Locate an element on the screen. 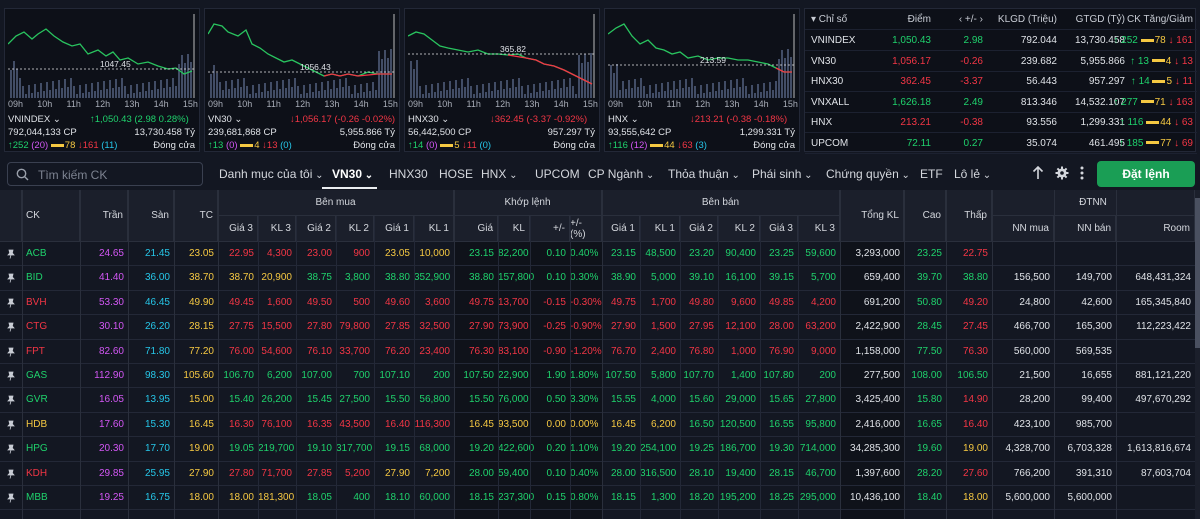 This screenshot has width=1200, height=519. header-total: Tổng KL is located at coordinates (872, 216).